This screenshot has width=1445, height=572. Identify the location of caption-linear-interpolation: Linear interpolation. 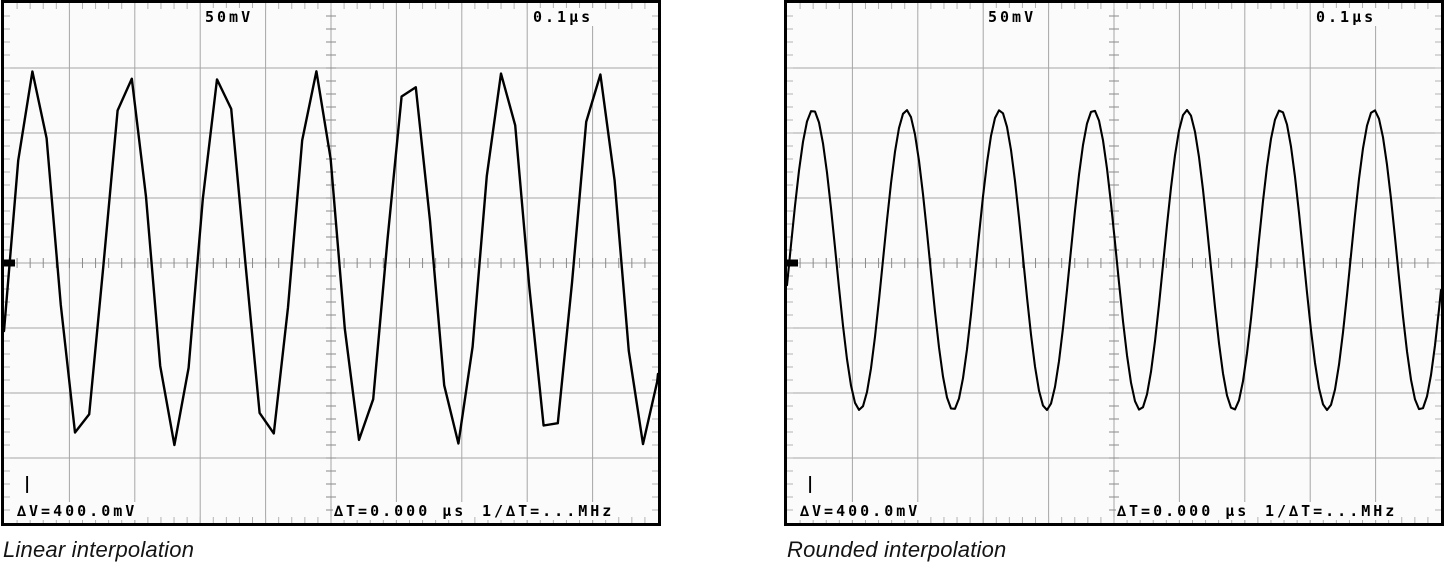
(99, 549).